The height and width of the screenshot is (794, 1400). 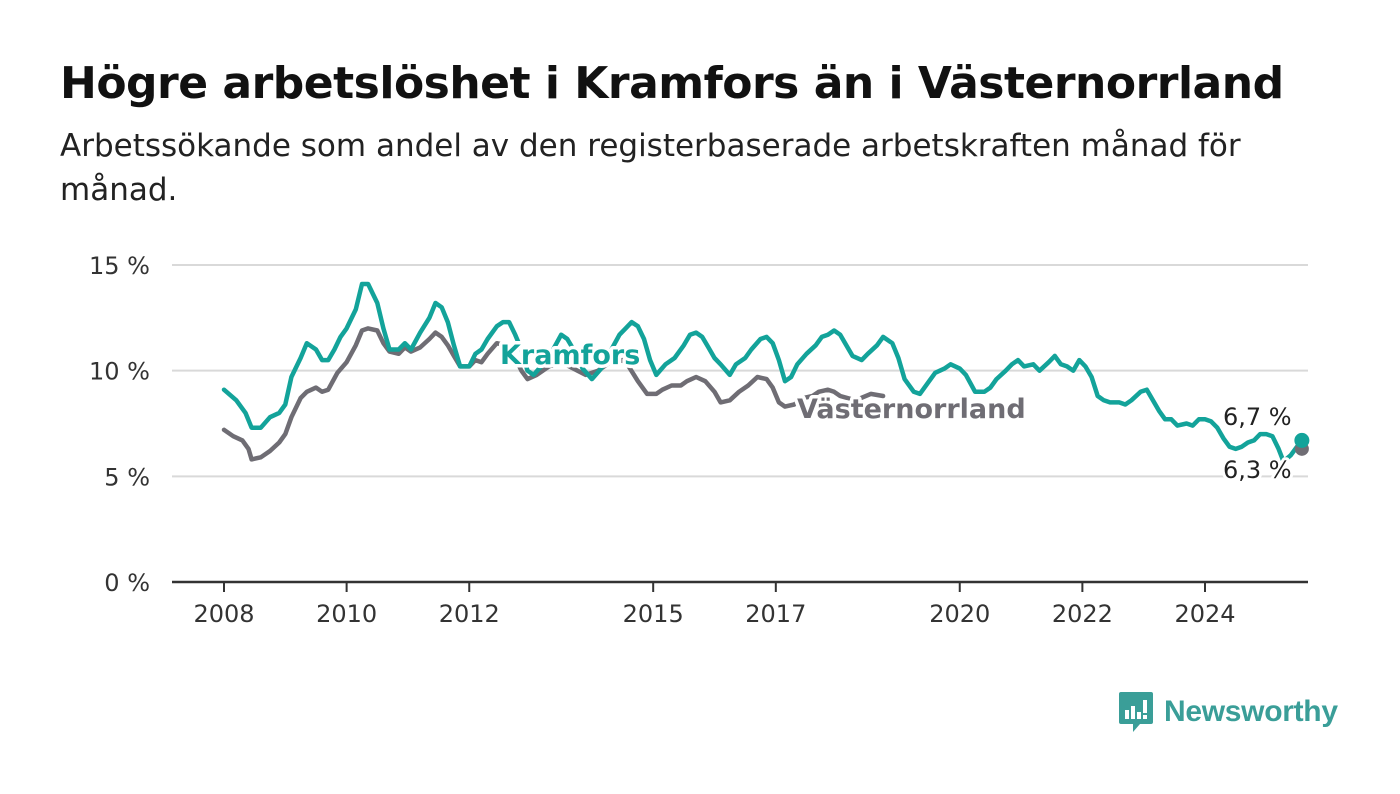 I want to click on x-tick-label: 2022, so click(x=1082, y=614).